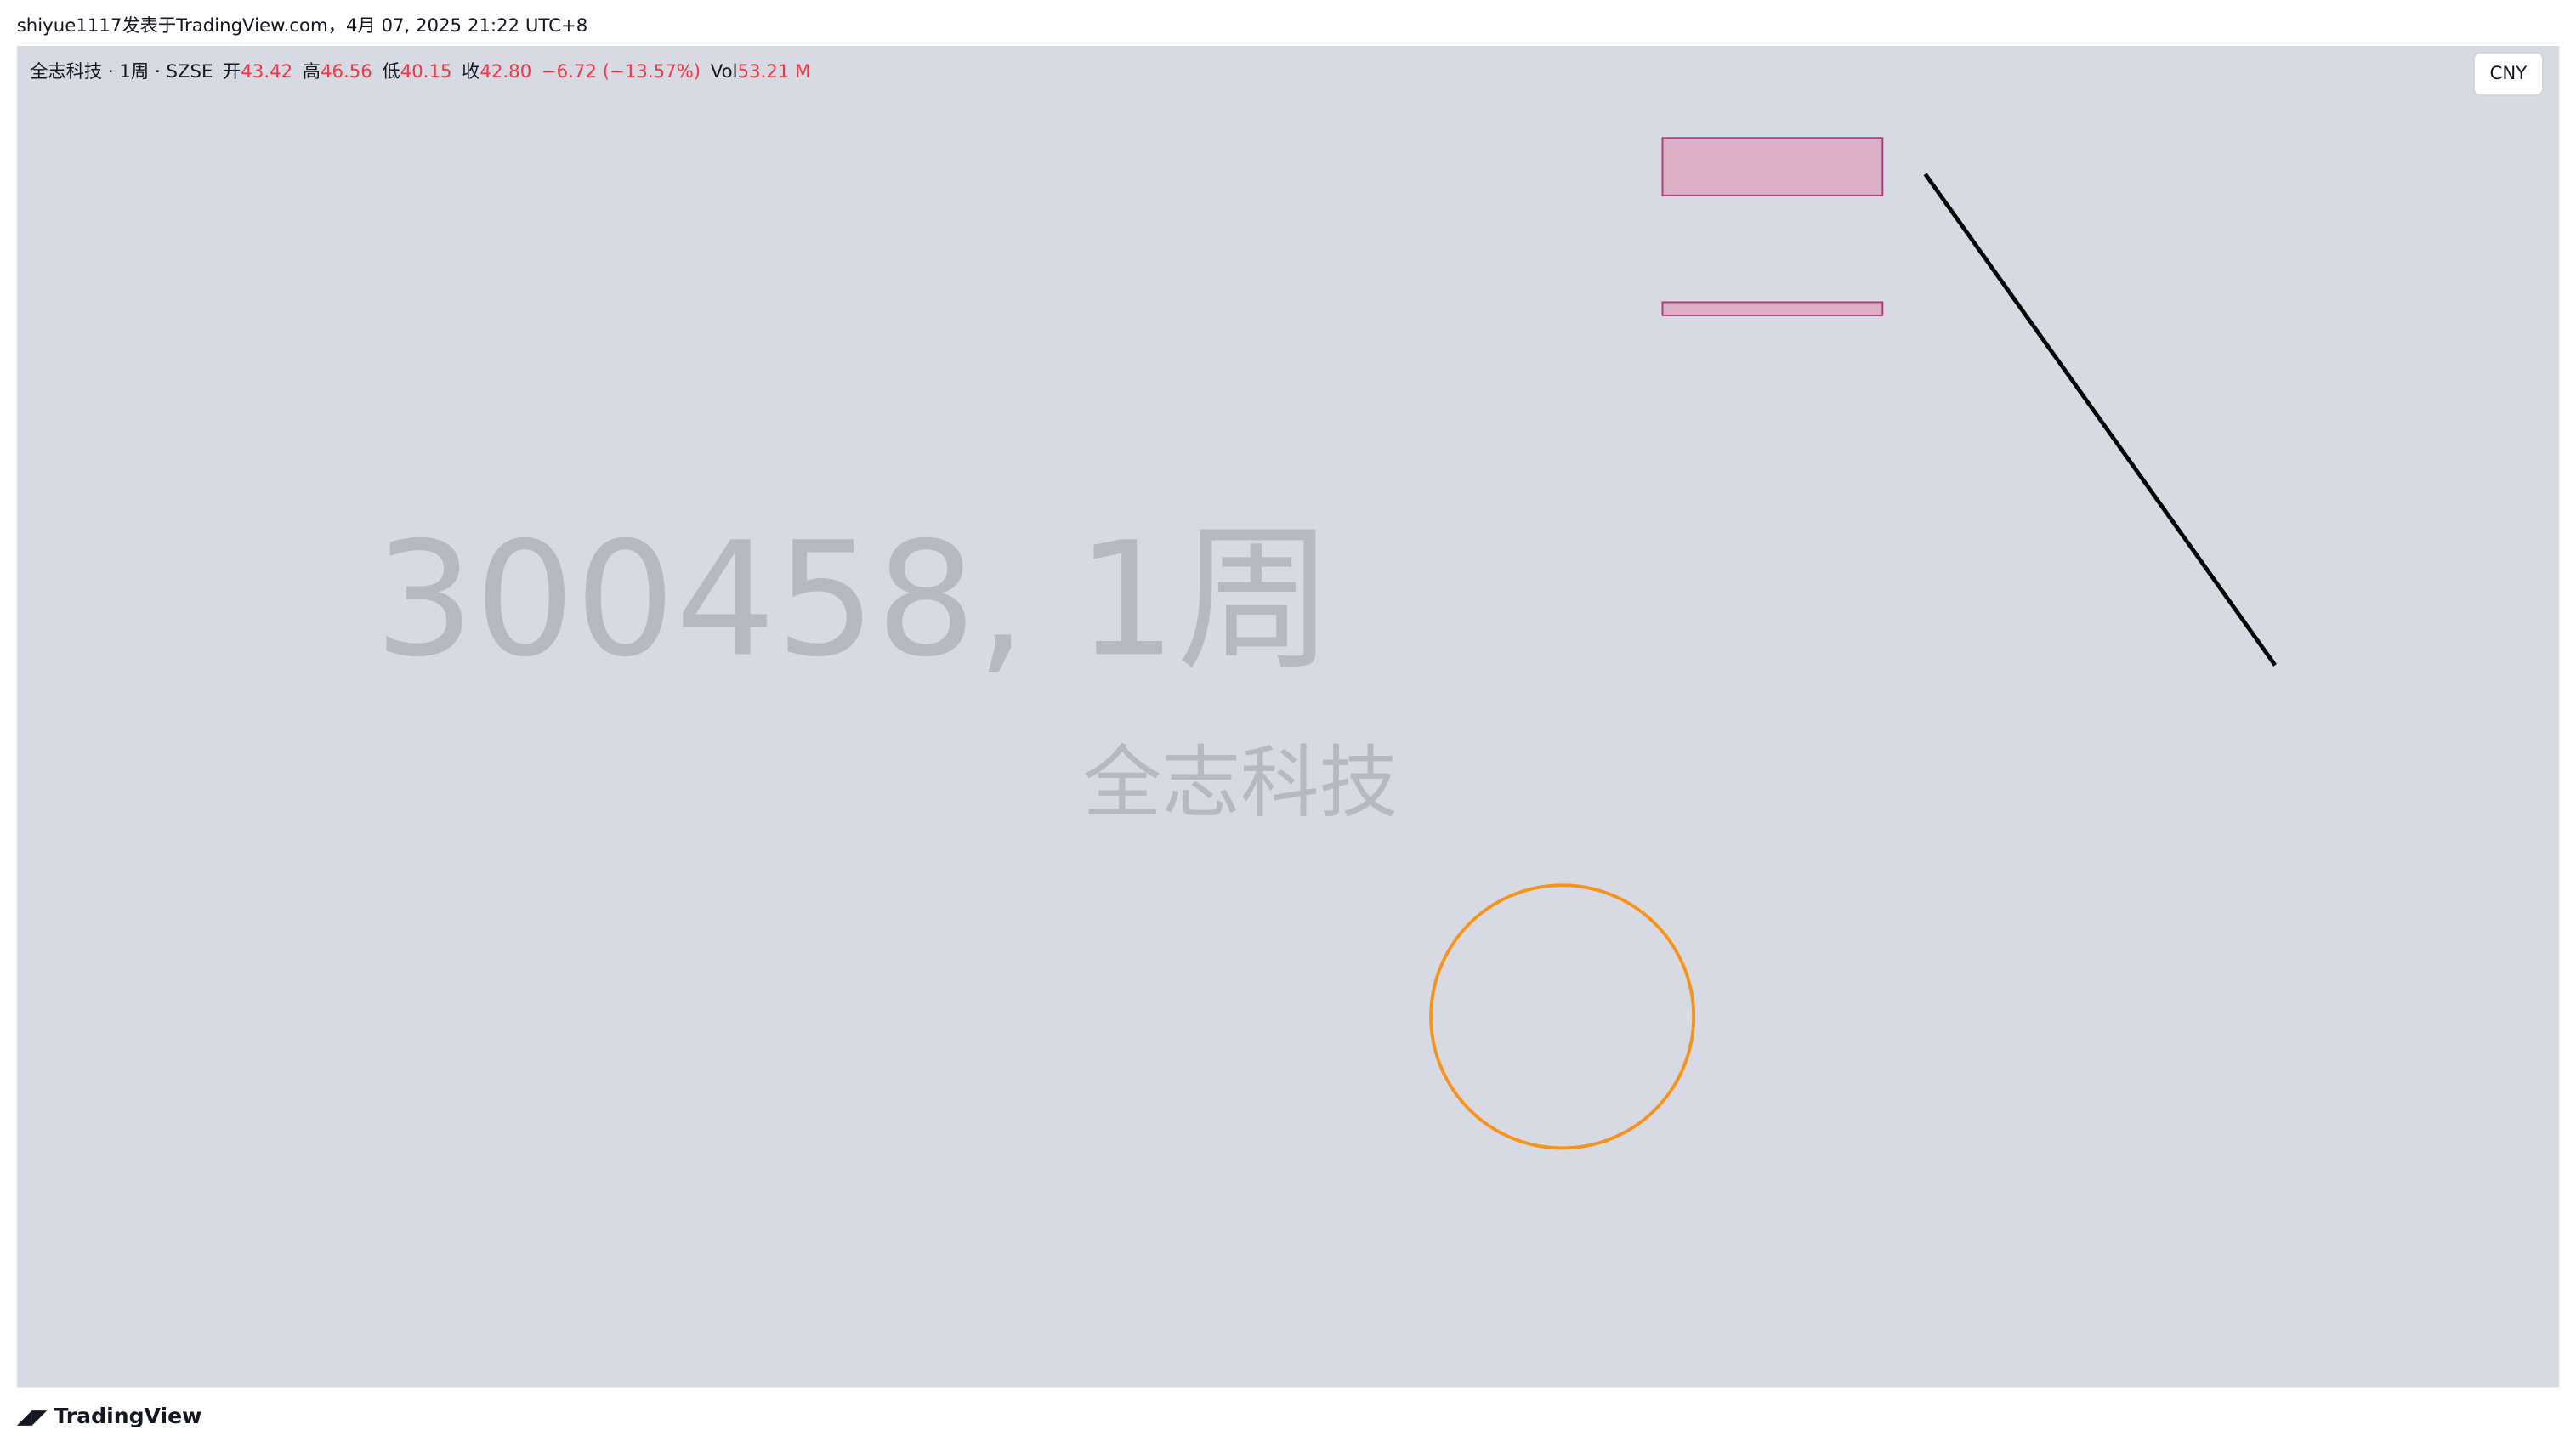  What do you see at coordinates (391, 71) in the screenshot?
I see `ohlc-name: 低` at bounding box center [391, 71].